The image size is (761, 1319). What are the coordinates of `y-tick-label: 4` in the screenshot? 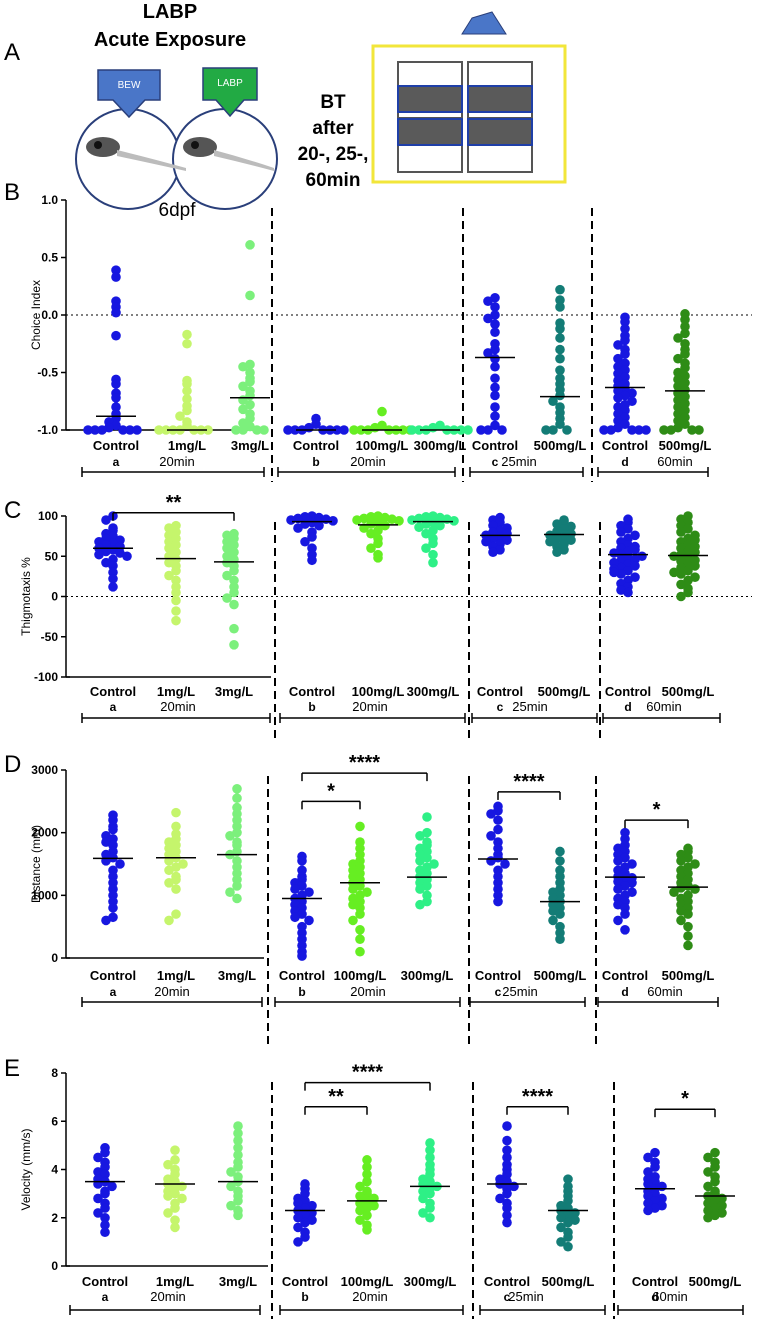 It's located at (54, 1170).